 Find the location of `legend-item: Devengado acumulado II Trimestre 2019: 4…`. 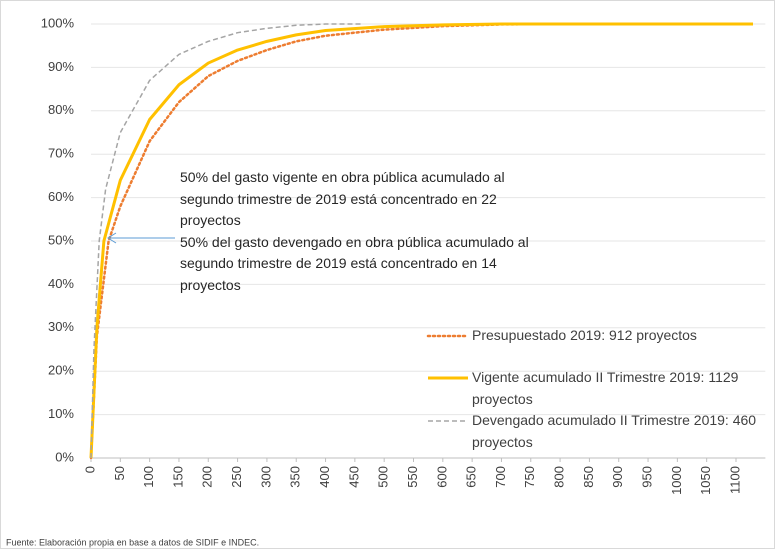

legend-item: Devengado acumulado II Trimestre 2019: 4… is located at coordinates (592, 431).